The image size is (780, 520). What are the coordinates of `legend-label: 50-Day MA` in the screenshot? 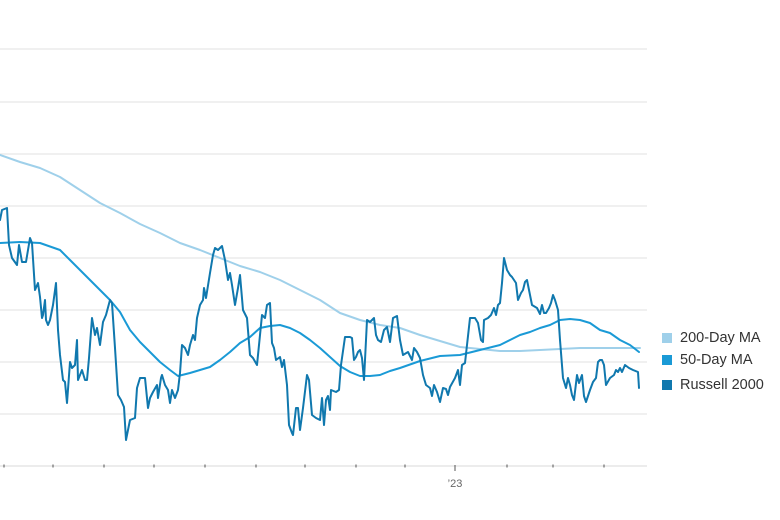 It's located at (716, 360).